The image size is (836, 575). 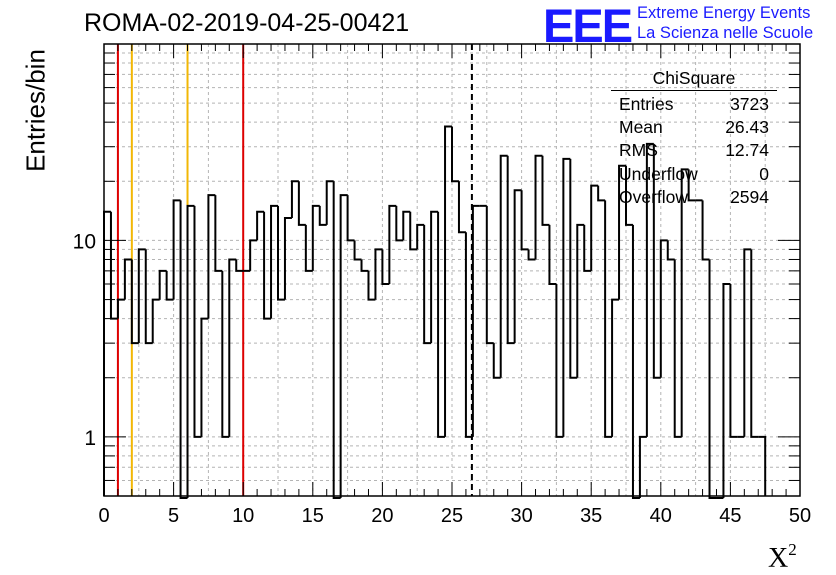 I want to click on stats-value: 0, so click(x=764, y=173).